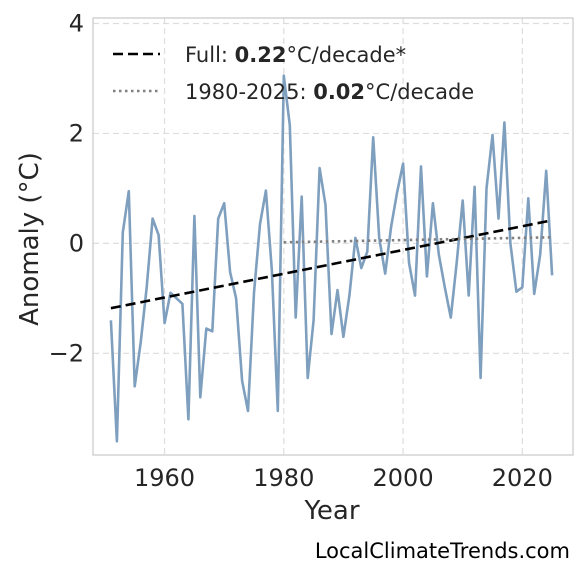 This screenshot has width=585, height=579. What do you see at coordinates (76, 243) in the screenshot?
I see `y-tick-label-2: 0` at bounding box center [76, 243].